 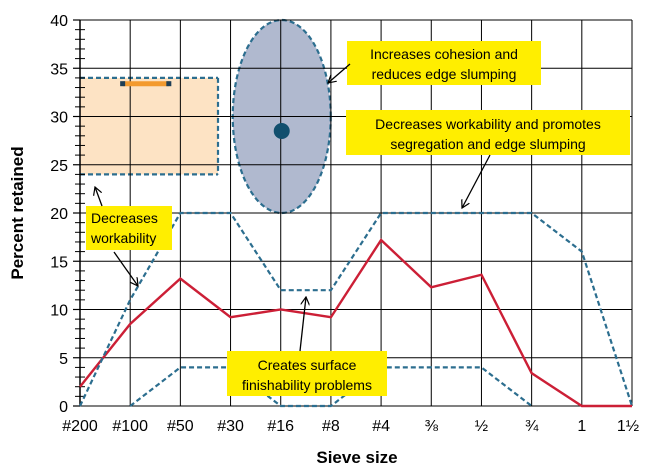 What do you see at coordinates (80, 426) in the screenshot?
I see `x-tick-label: #200` at bounding box center [80, 426].